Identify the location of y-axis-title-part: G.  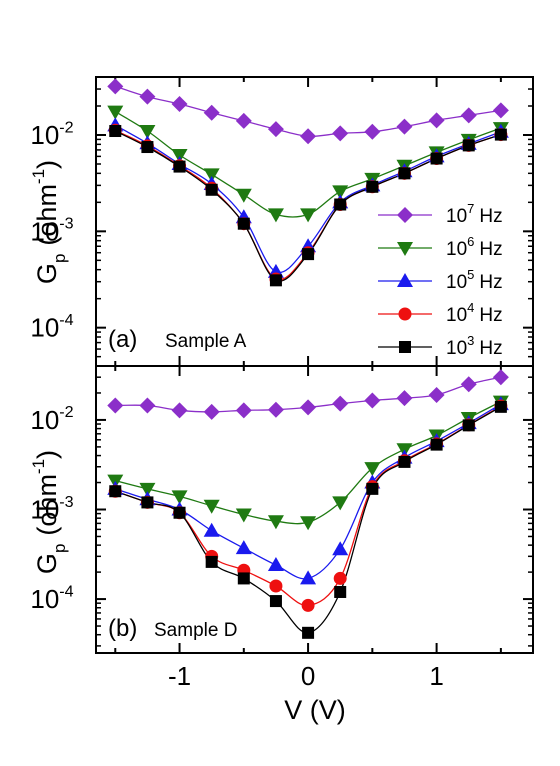
(47, 273).